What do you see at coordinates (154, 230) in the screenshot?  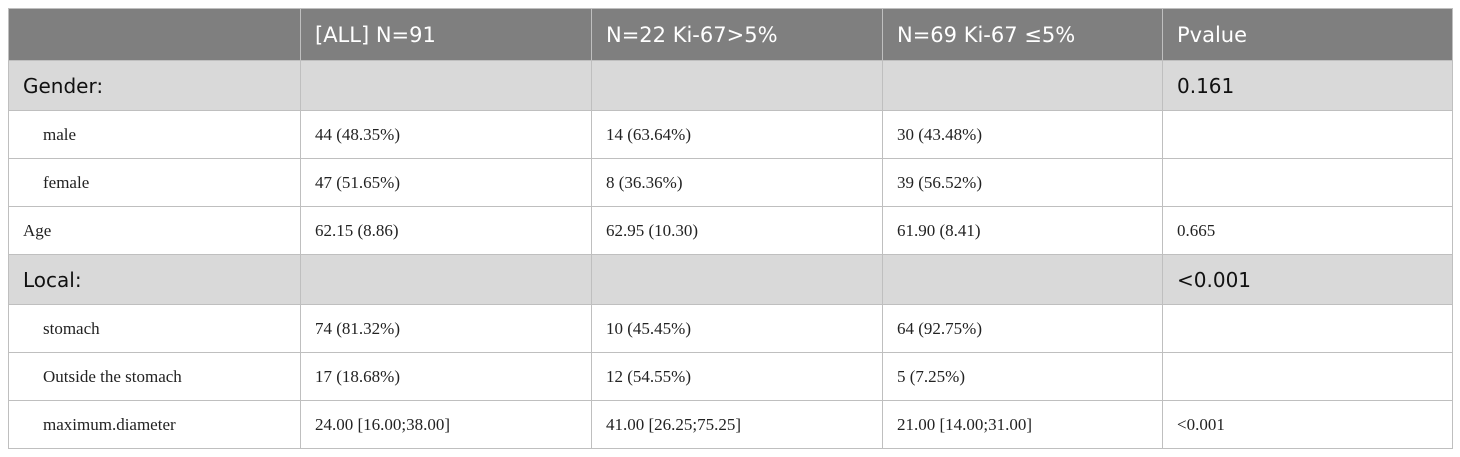 I see `row-label: Age` at bounding box center [154, 230].